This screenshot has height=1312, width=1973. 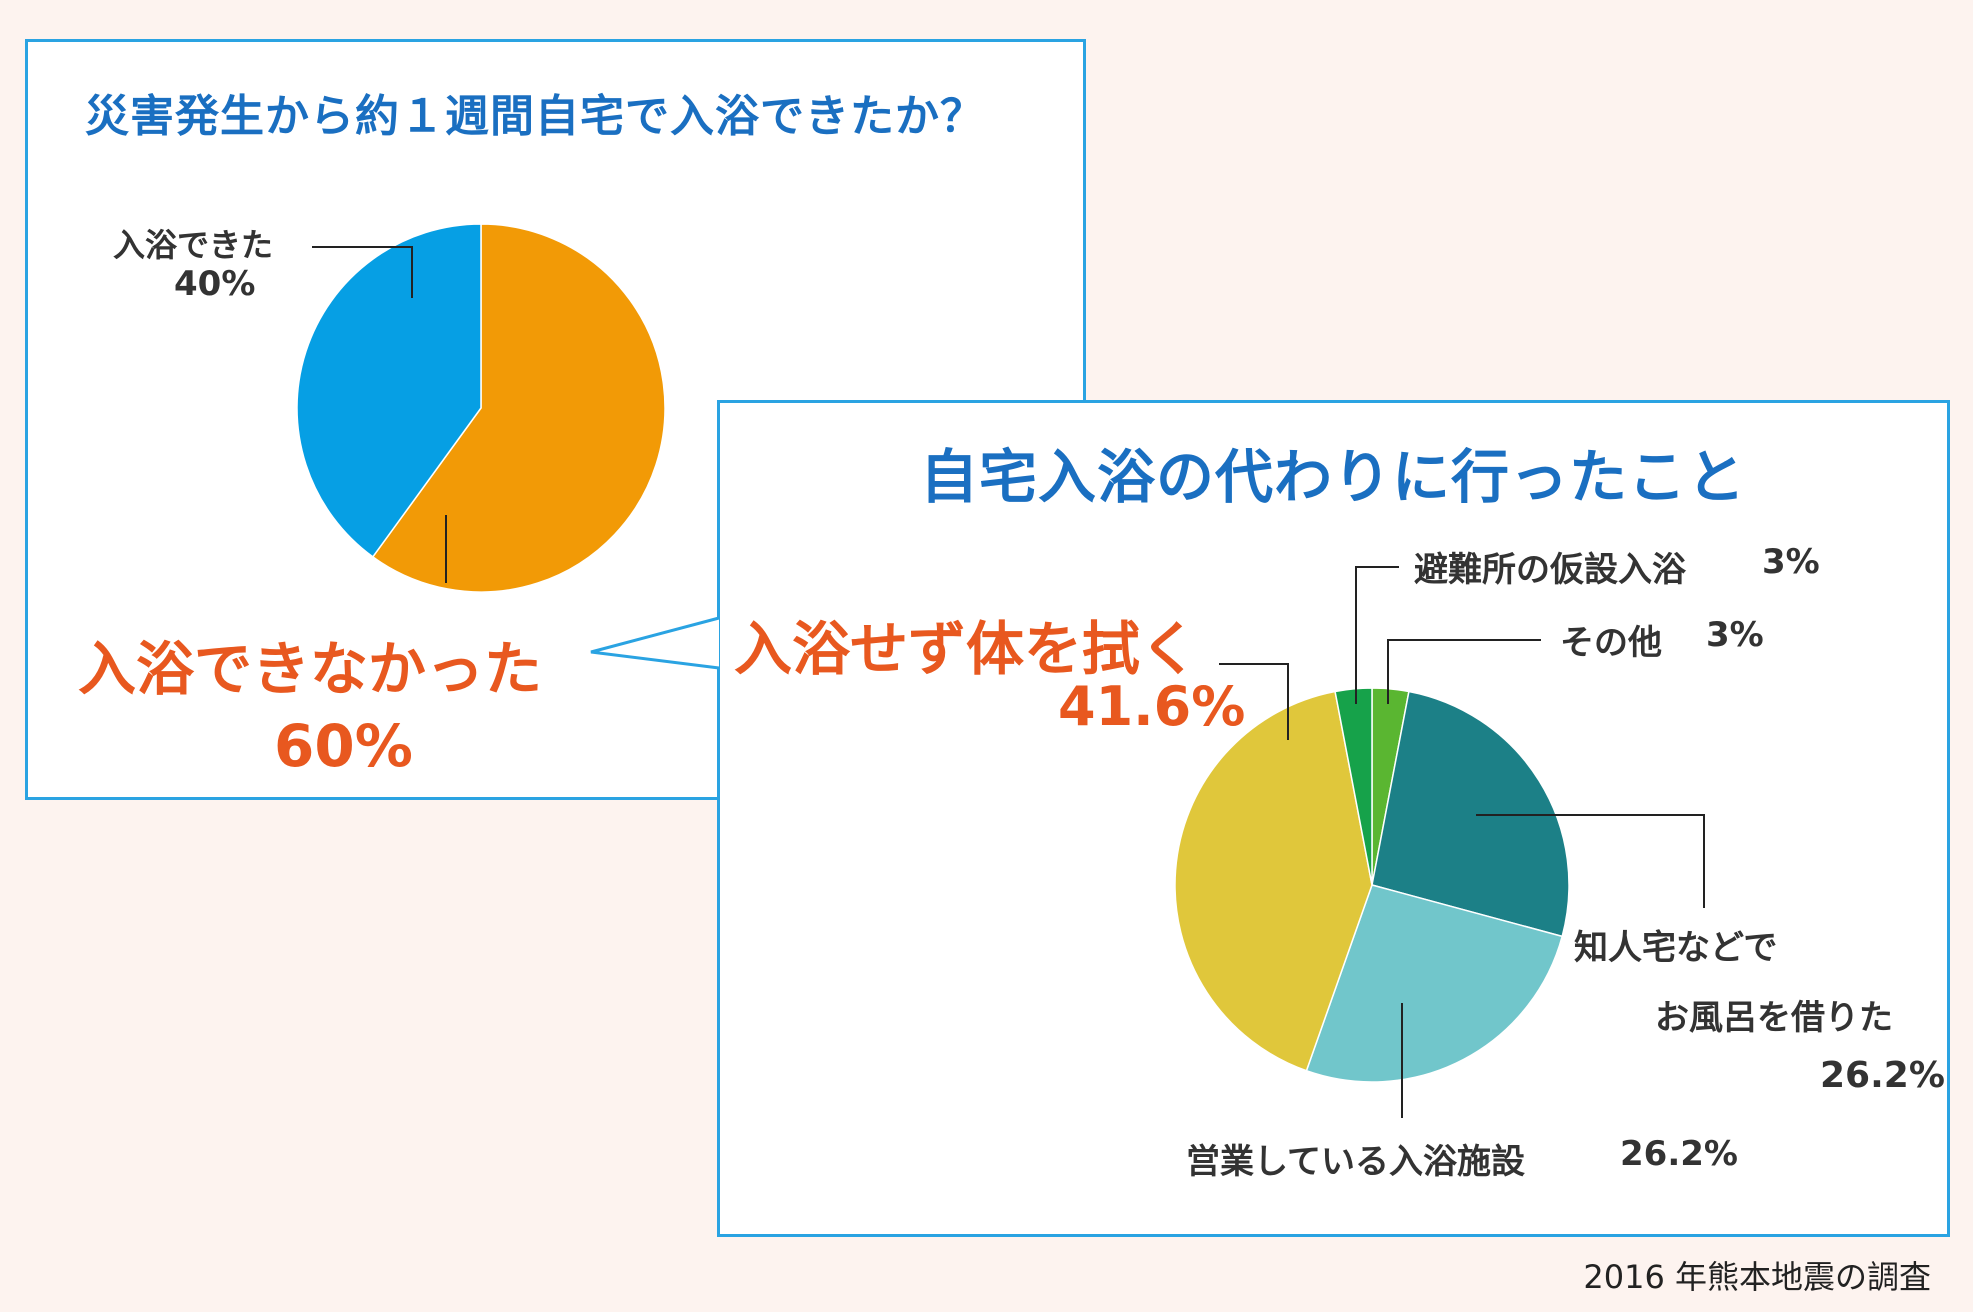 What do you see at coordinates (1679, 1154) in the screenshot?
I see `slice-value-bath-facility: 26.2%` at bounding box center [1679, 1154].